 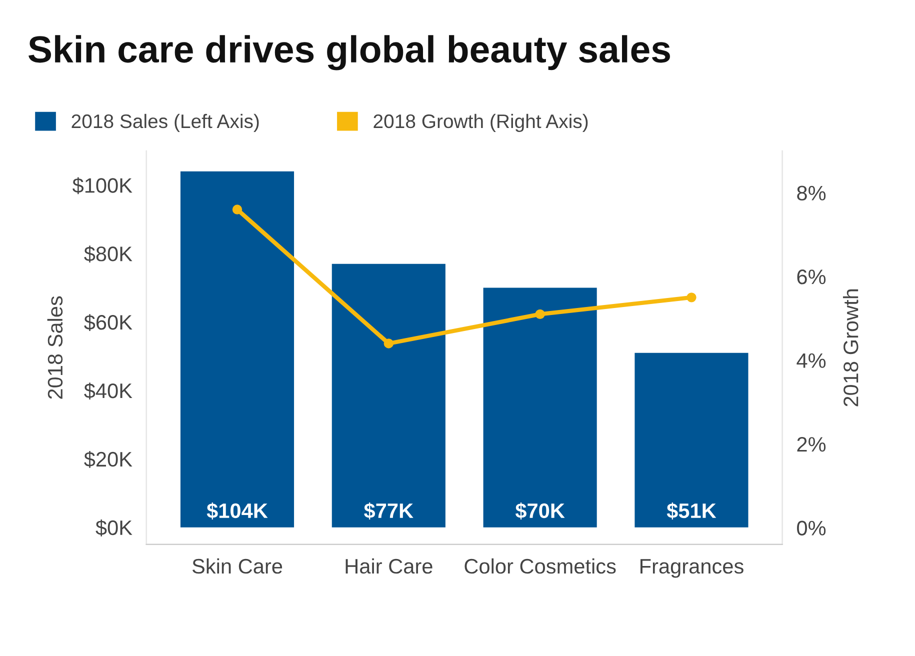 What do you see at coordinates (237, 511) in the screenshot?
I see `data-label: $104K` at bounding box center [237, 511].